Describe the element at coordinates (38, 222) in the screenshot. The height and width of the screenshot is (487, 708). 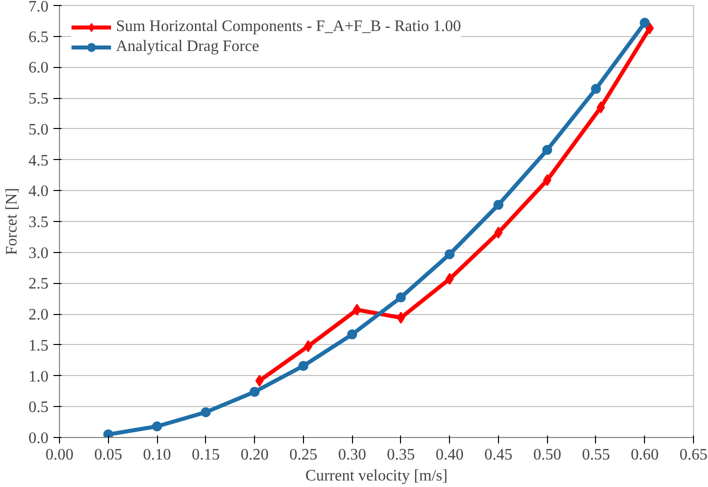
I see `y-tick-label: 3.5` at that location.